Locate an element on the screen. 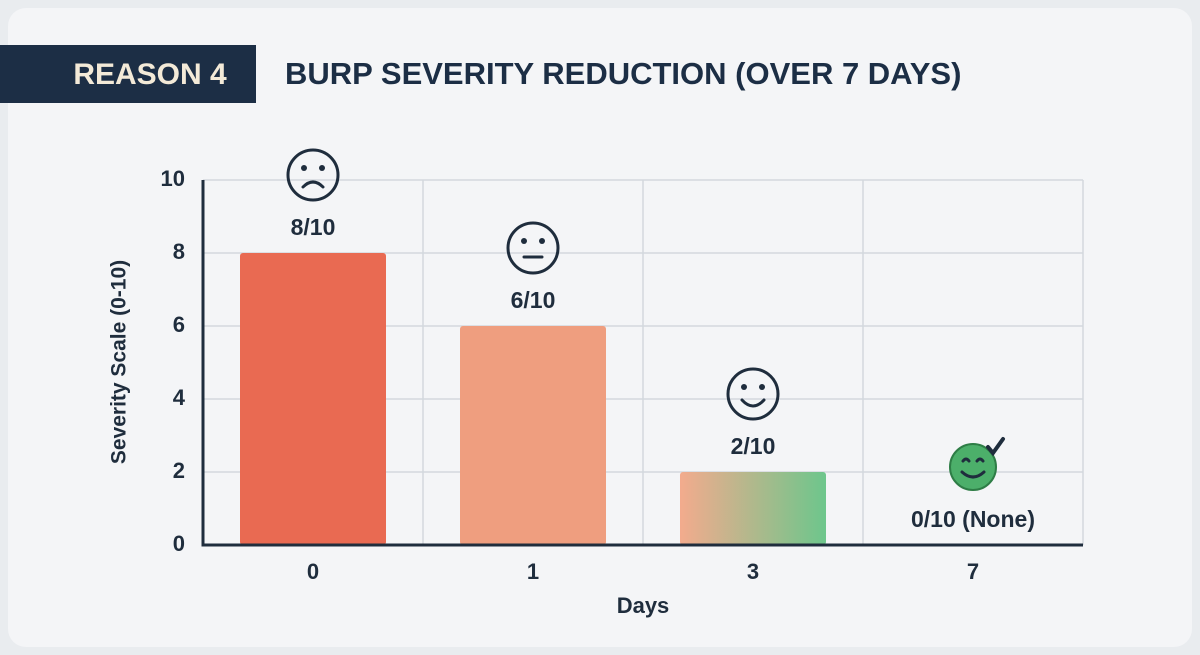  tag-box is located at coordinates (128, 74).